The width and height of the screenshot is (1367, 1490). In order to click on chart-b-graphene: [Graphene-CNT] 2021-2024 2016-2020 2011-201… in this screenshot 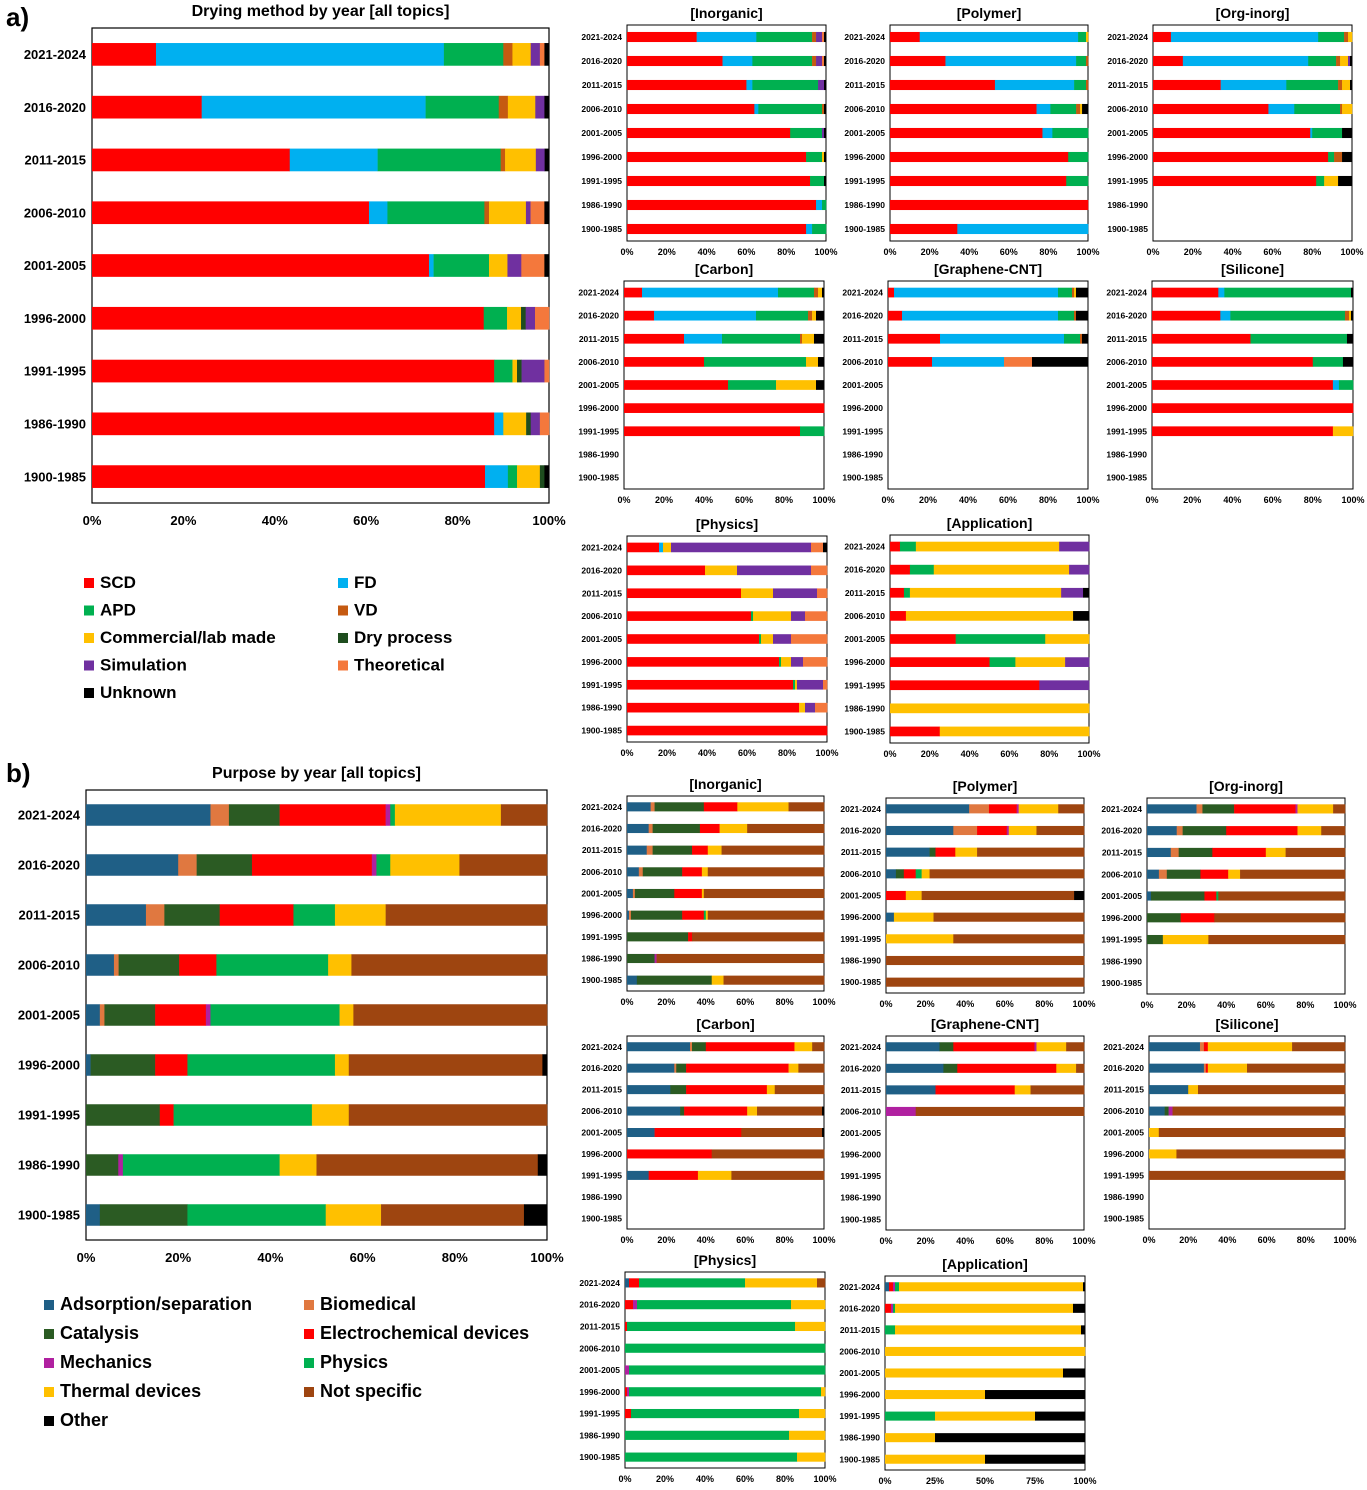, I will do `click(967, 1131)`.